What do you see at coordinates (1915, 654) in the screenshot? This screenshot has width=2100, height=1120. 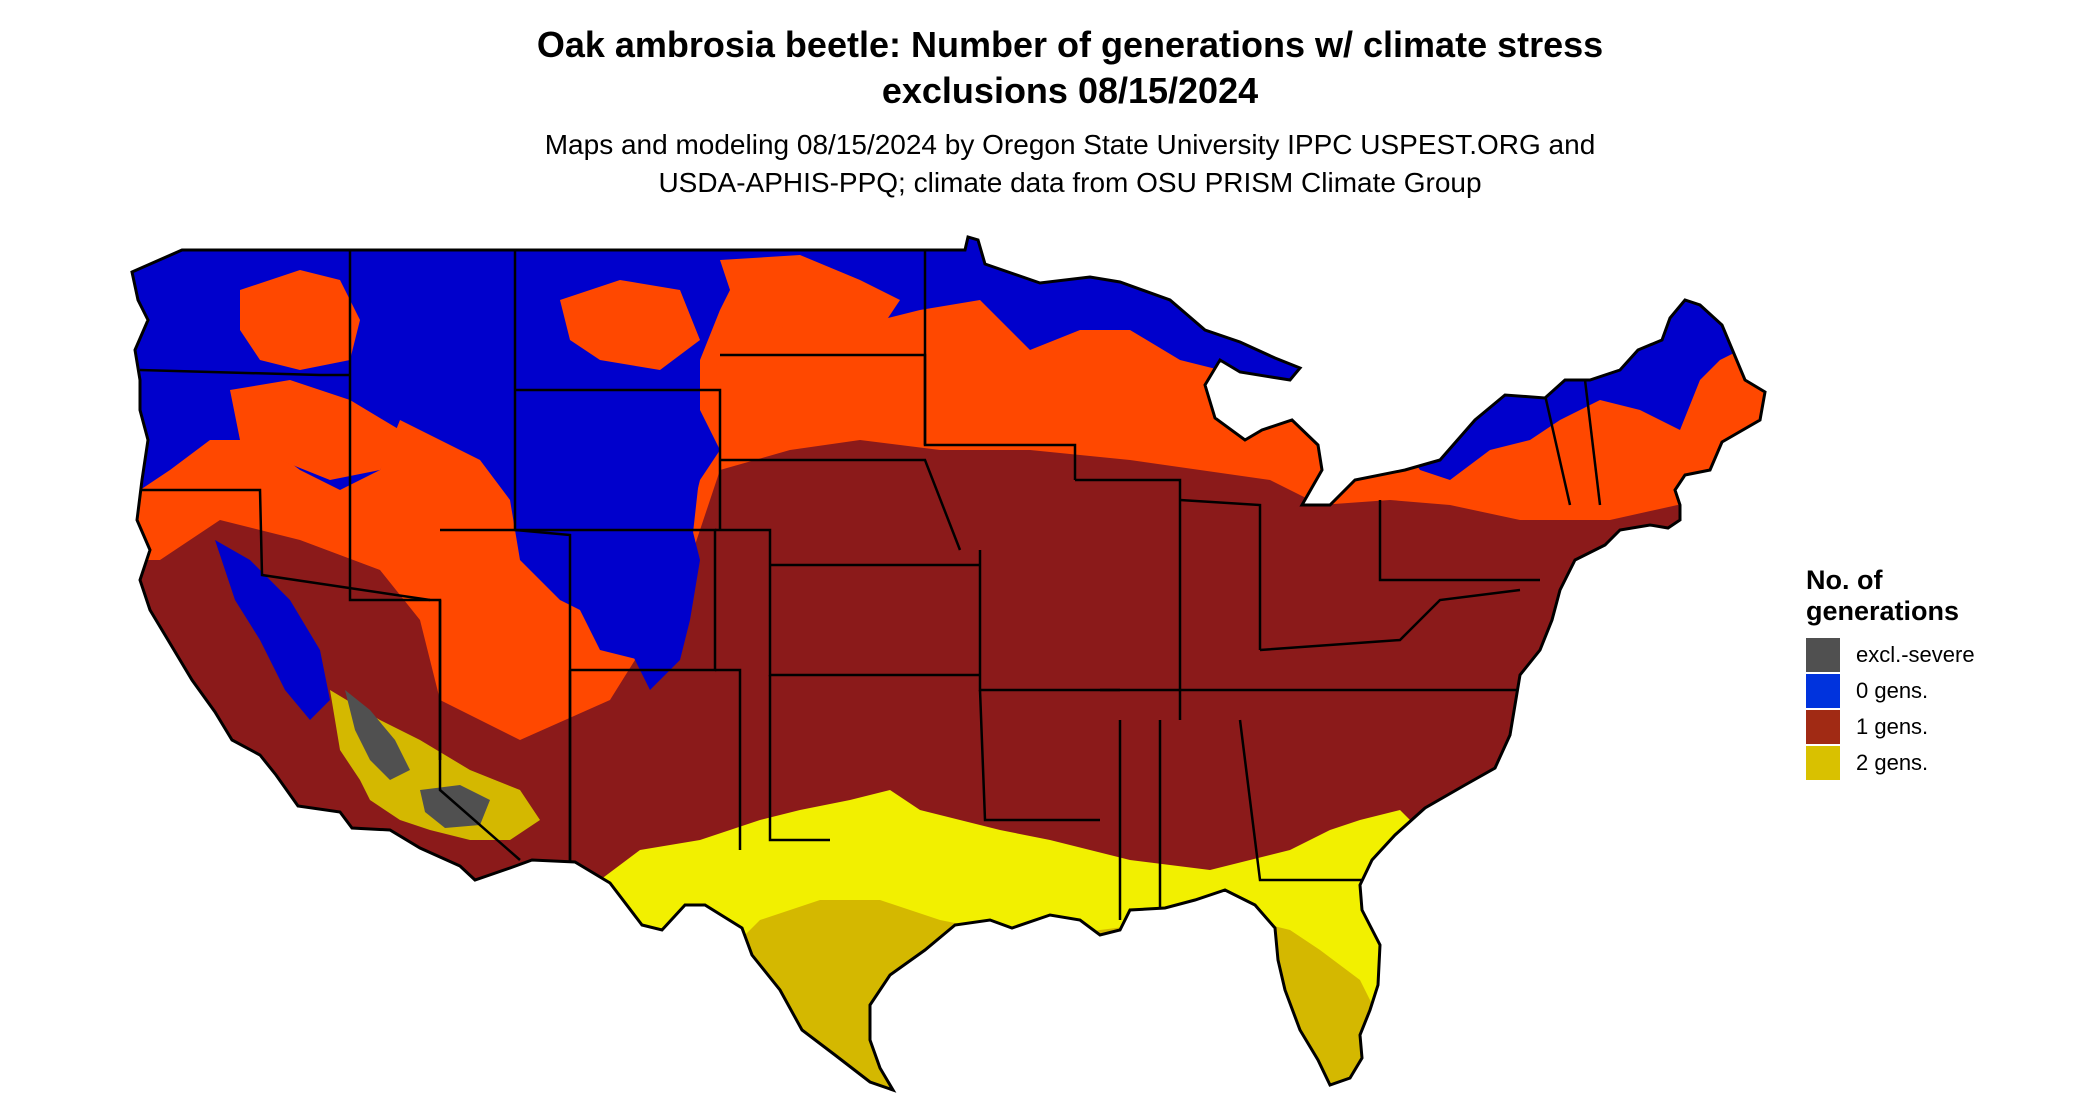 I see `legend-label: excl.-severe` at bounding box center [1915, 654].